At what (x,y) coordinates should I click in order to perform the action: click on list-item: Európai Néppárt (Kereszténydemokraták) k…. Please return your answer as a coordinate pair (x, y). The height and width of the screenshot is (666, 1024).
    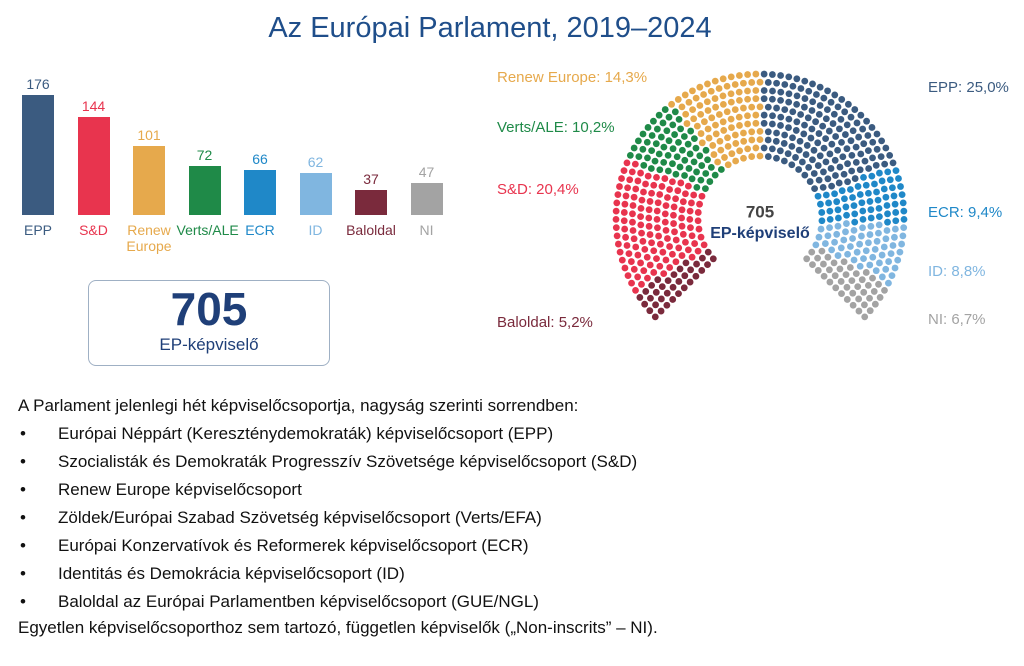
    Looking at the image, I should click on (338, 434).